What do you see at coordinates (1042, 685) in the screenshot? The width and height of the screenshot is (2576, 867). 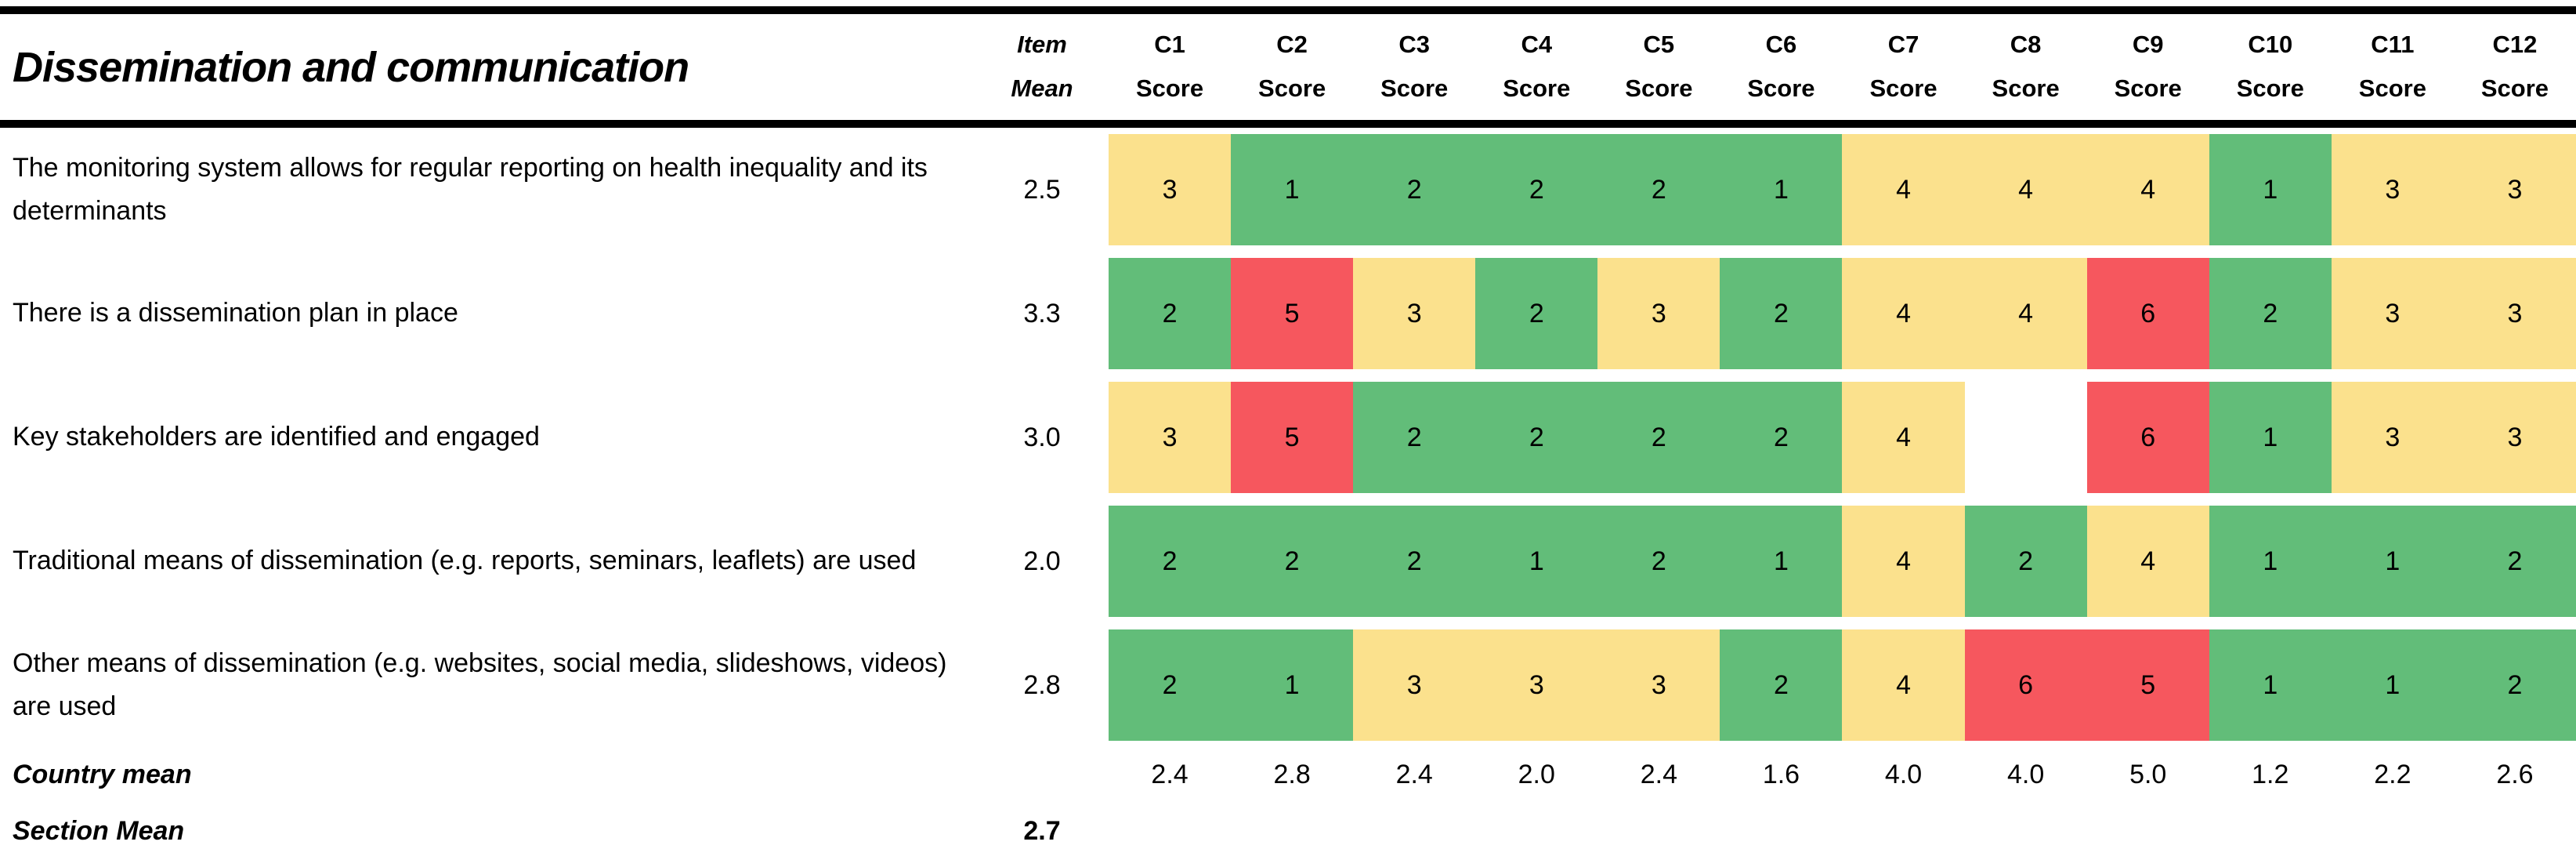 I see `item-mean-value: 2.8` at bounding box center [1042, 685].